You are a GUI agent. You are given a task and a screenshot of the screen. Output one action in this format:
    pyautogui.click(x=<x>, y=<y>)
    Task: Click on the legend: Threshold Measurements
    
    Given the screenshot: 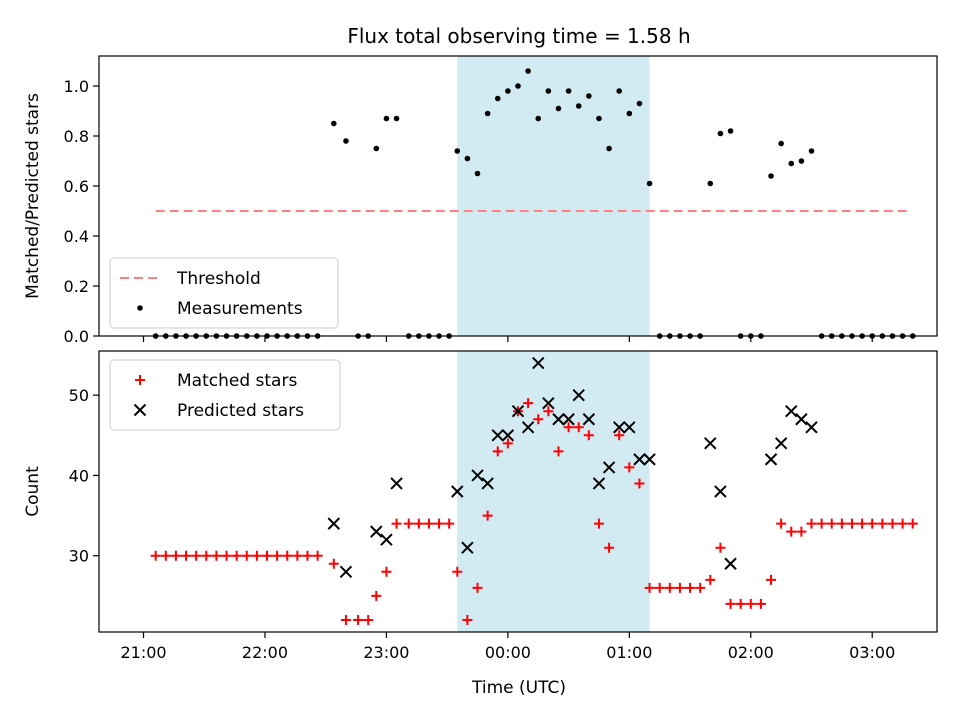 What is the action you would take?
    pyautogui.click(x=224, y=293)
    